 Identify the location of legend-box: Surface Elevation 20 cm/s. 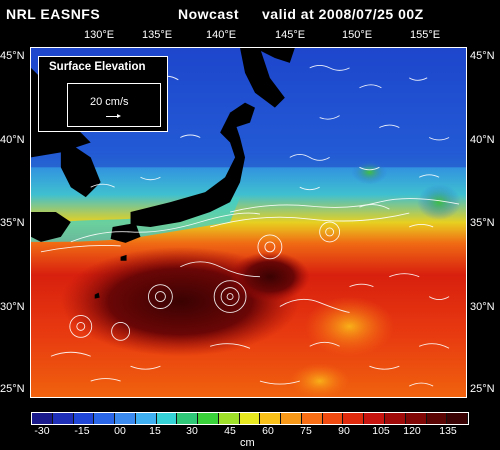
(103, 94).